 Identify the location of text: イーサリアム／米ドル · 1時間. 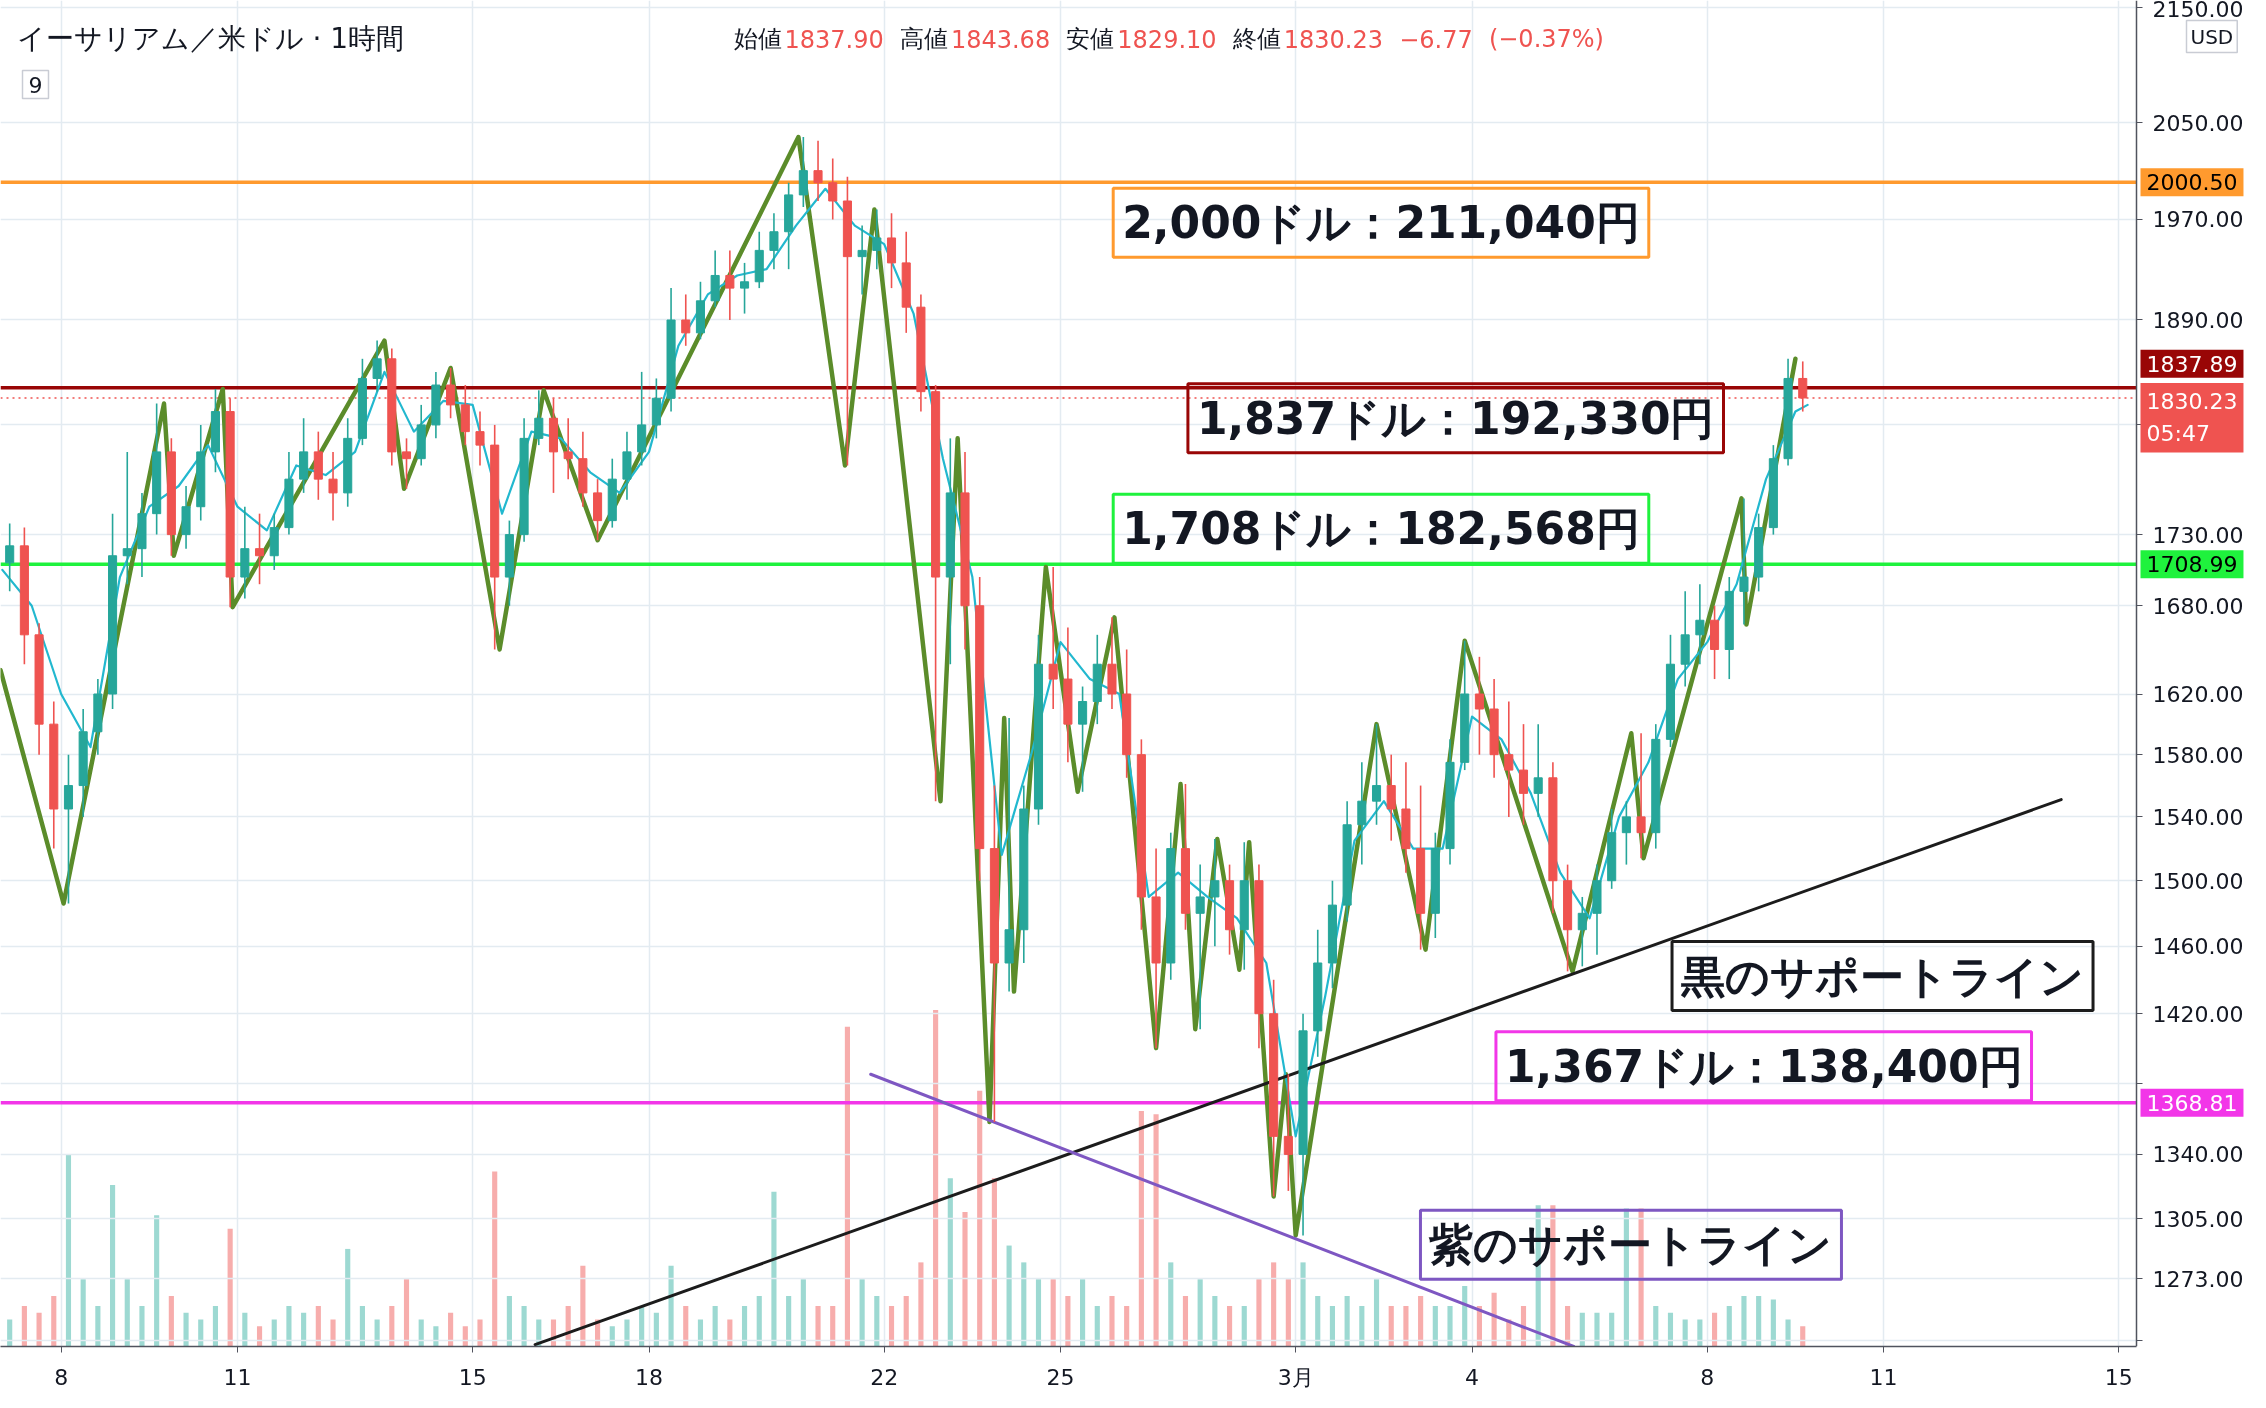
(210, 38).